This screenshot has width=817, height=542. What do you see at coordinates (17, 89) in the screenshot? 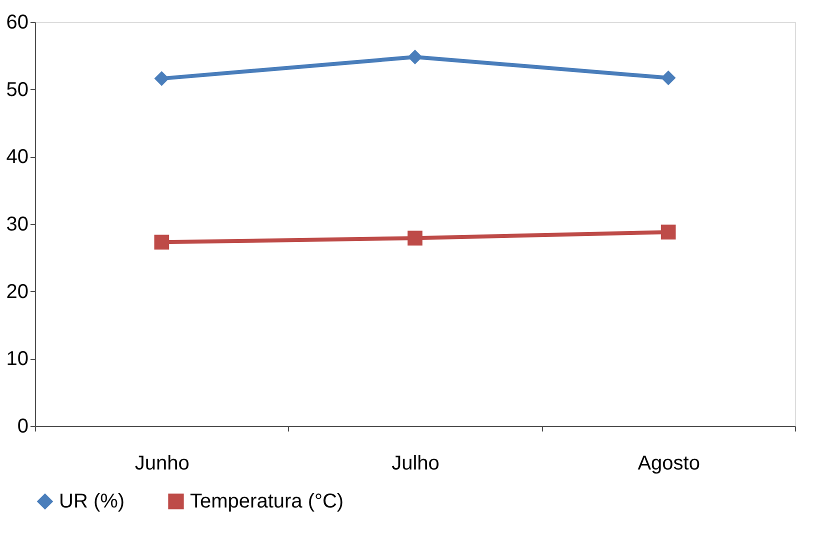
I see `y-tick-label: 50` at bounding box center [17, 89].